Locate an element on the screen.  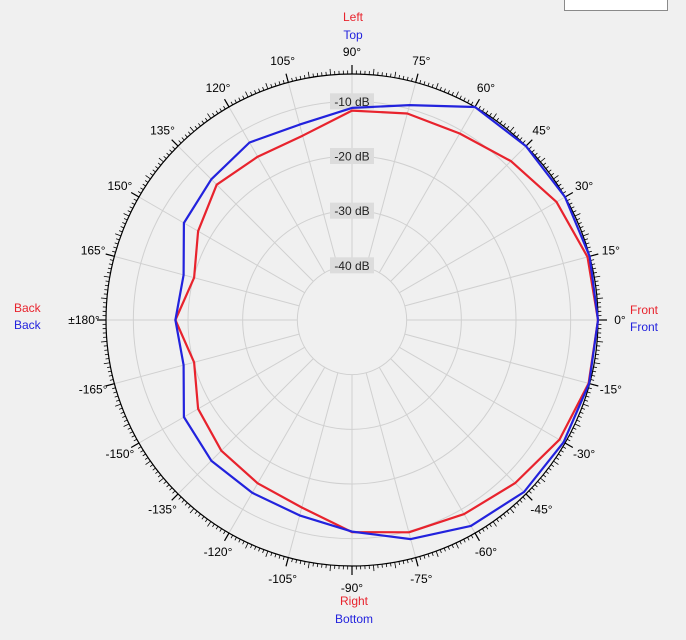
angle-label: 75° is located at coordinates (421, 61).